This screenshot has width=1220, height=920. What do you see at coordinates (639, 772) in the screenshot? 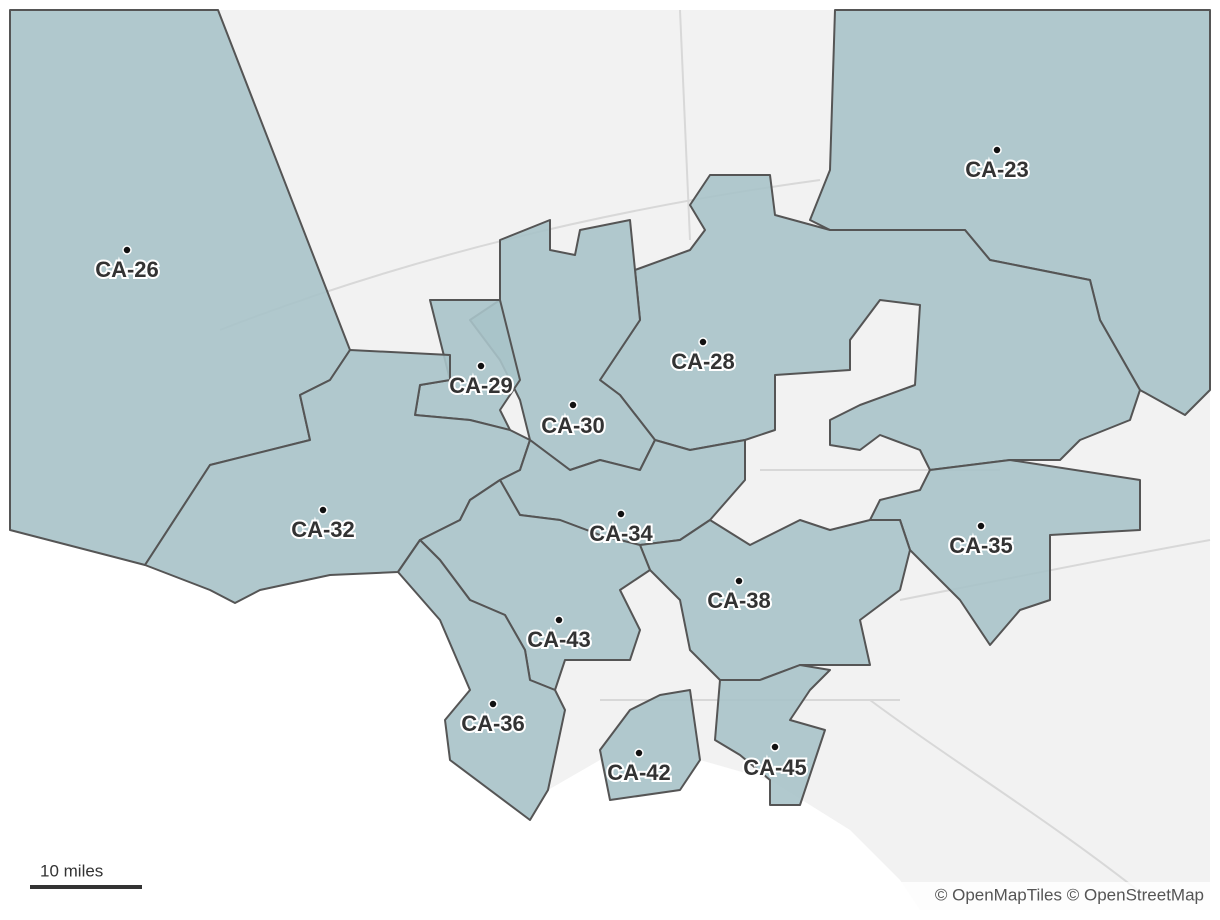
I see `district-label: CA-42` at bounding box center [639, 772].